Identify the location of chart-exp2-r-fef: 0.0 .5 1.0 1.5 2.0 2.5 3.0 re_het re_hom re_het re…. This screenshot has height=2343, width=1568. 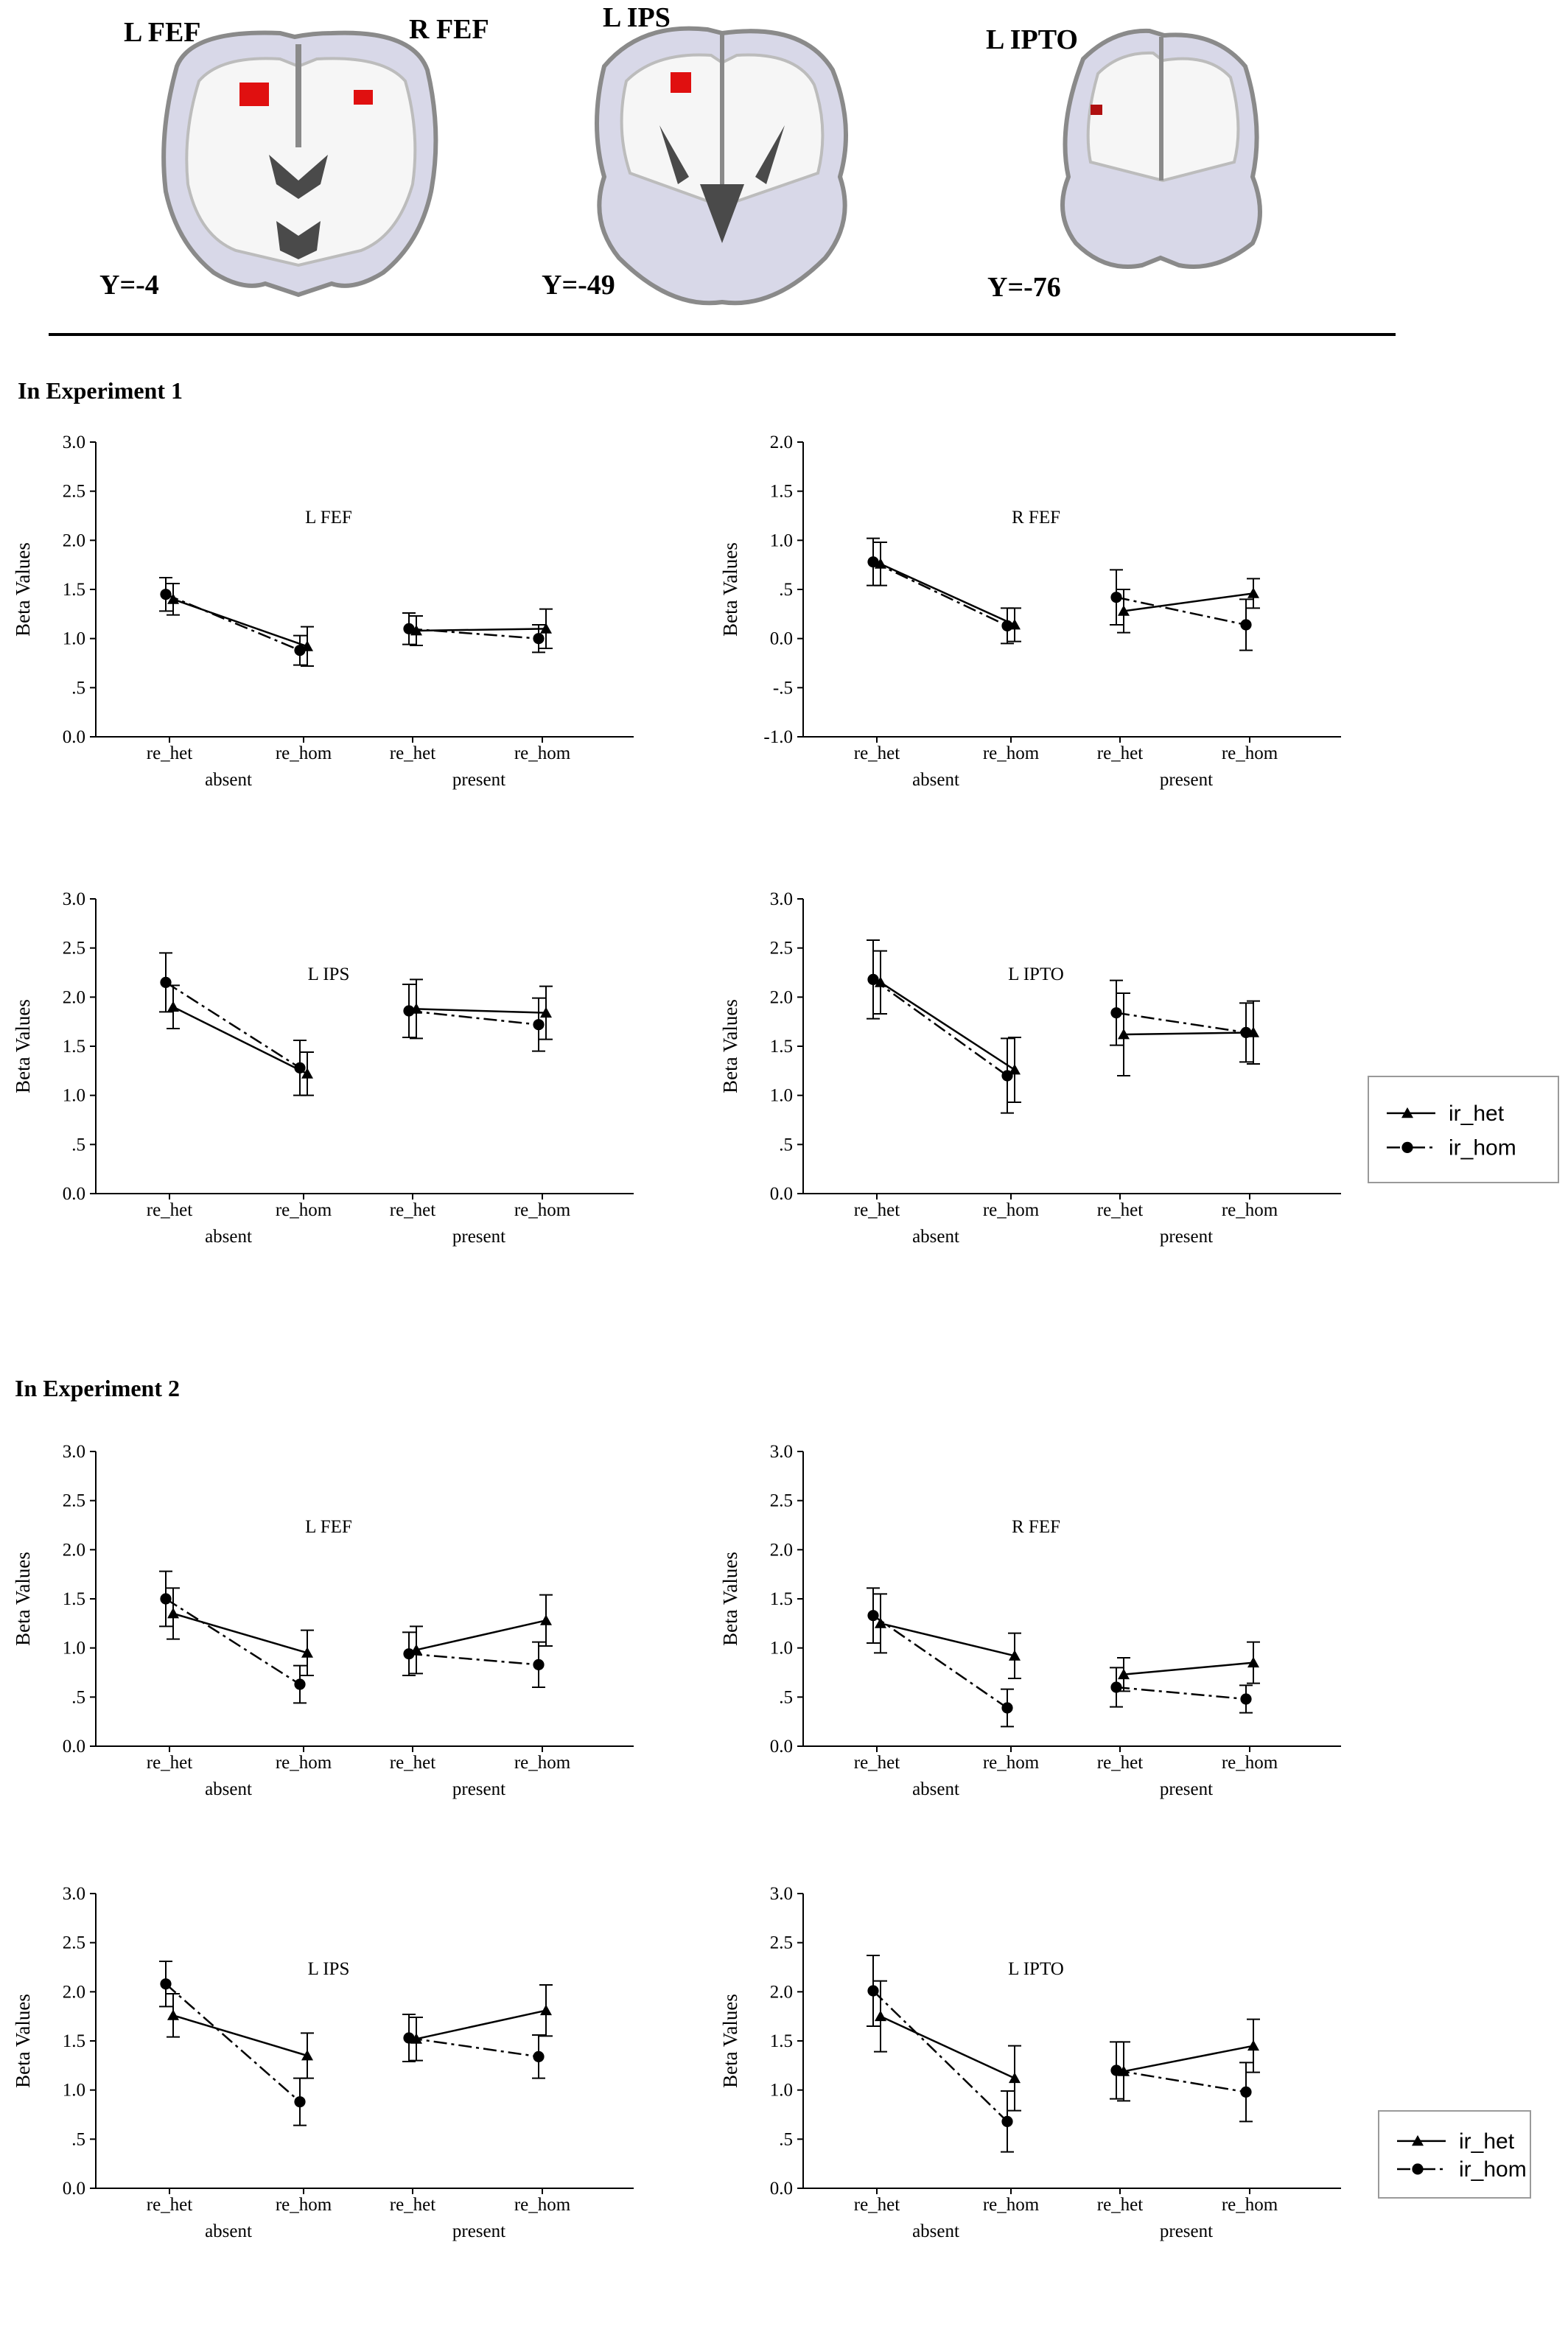
(1030, 1621).